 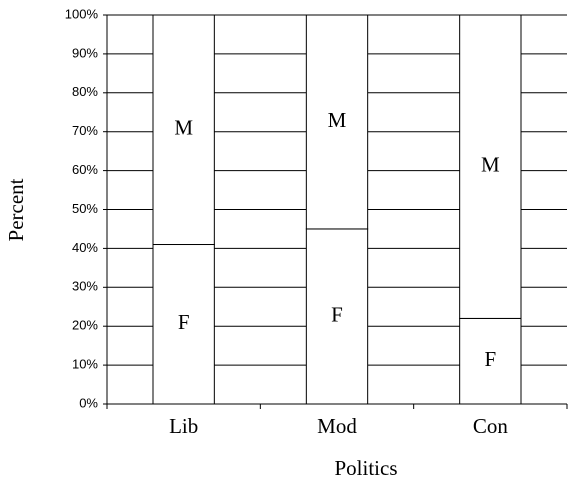 What do you see at coordinates (85, 208) in the screenshot?
I see `y-tick-label: 50%` at bounding box center [85, 208].